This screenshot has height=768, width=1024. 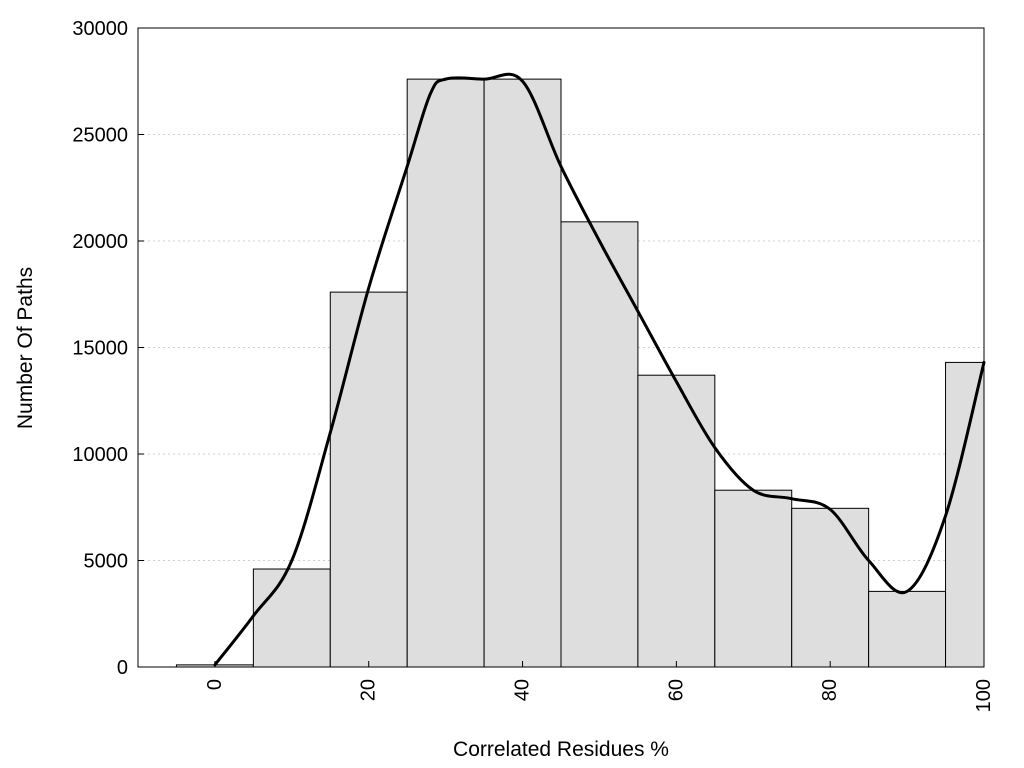 I want to click on y-axis-ticks: 0 5000 10000 15000 20000 25000 30000, so click(x=108, y=348).